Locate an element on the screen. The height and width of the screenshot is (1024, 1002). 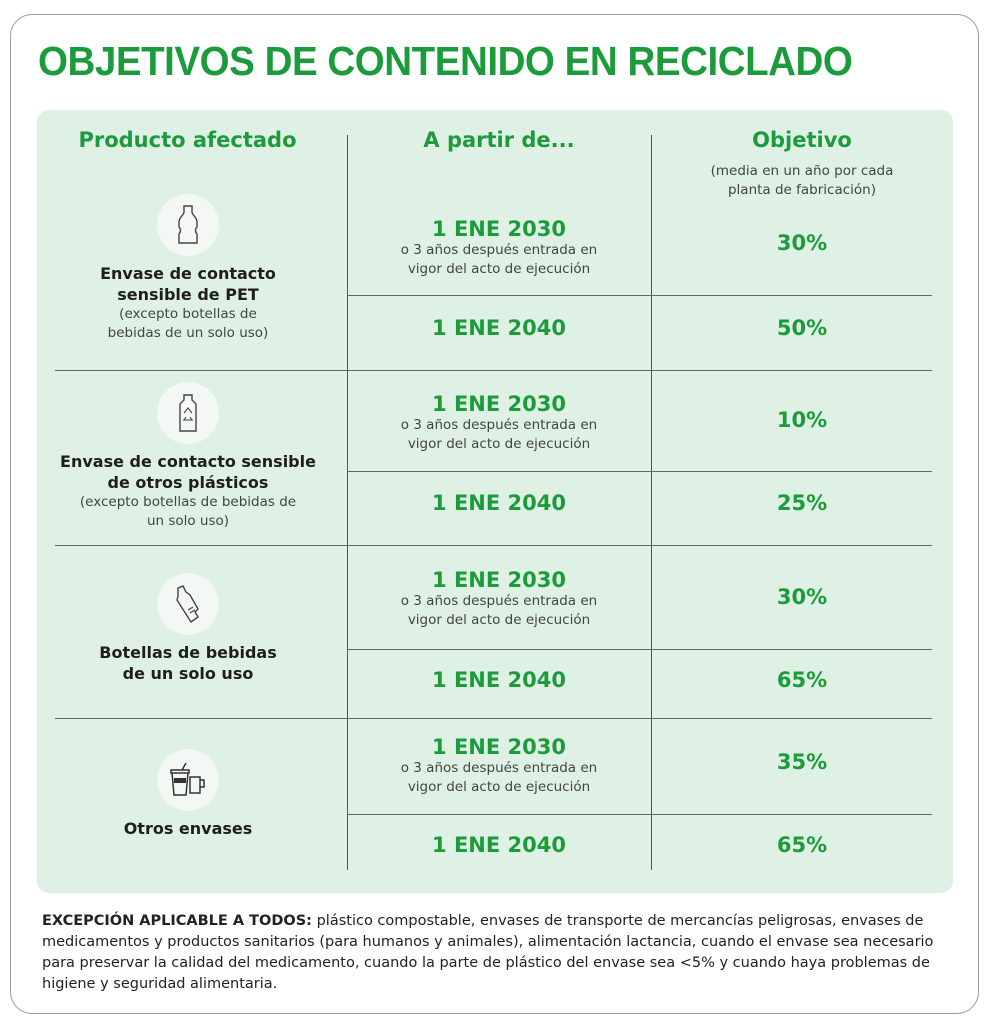
target-value: 10% is located at coordinates (802, 420).